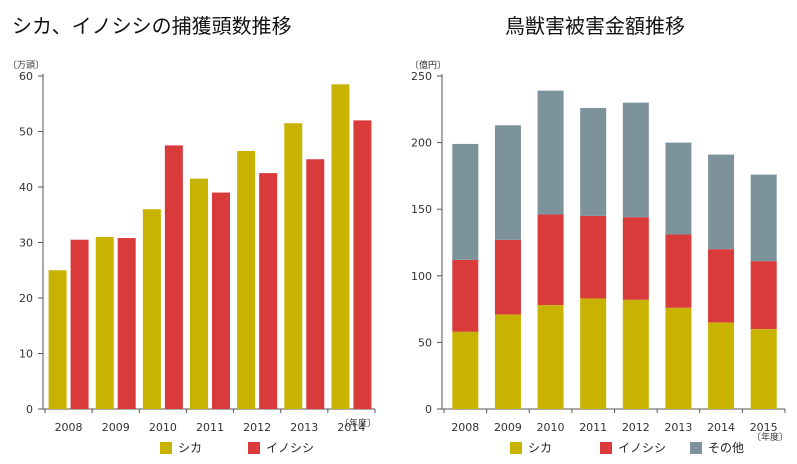 The width and height of the screenshot is (797, 464). What do you see at coordinates (26, 187) in the screenshot?
I see `y-tick-label: 40` at bounding box center [26, 187].